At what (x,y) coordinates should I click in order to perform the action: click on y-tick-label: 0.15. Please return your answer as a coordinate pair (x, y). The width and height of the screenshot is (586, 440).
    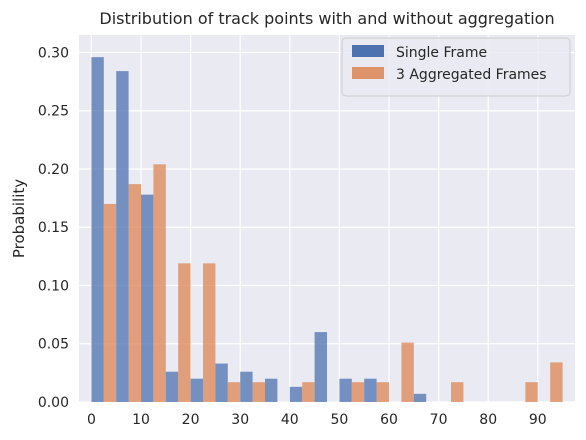
    Looking at the image, I should click on (53, 228).